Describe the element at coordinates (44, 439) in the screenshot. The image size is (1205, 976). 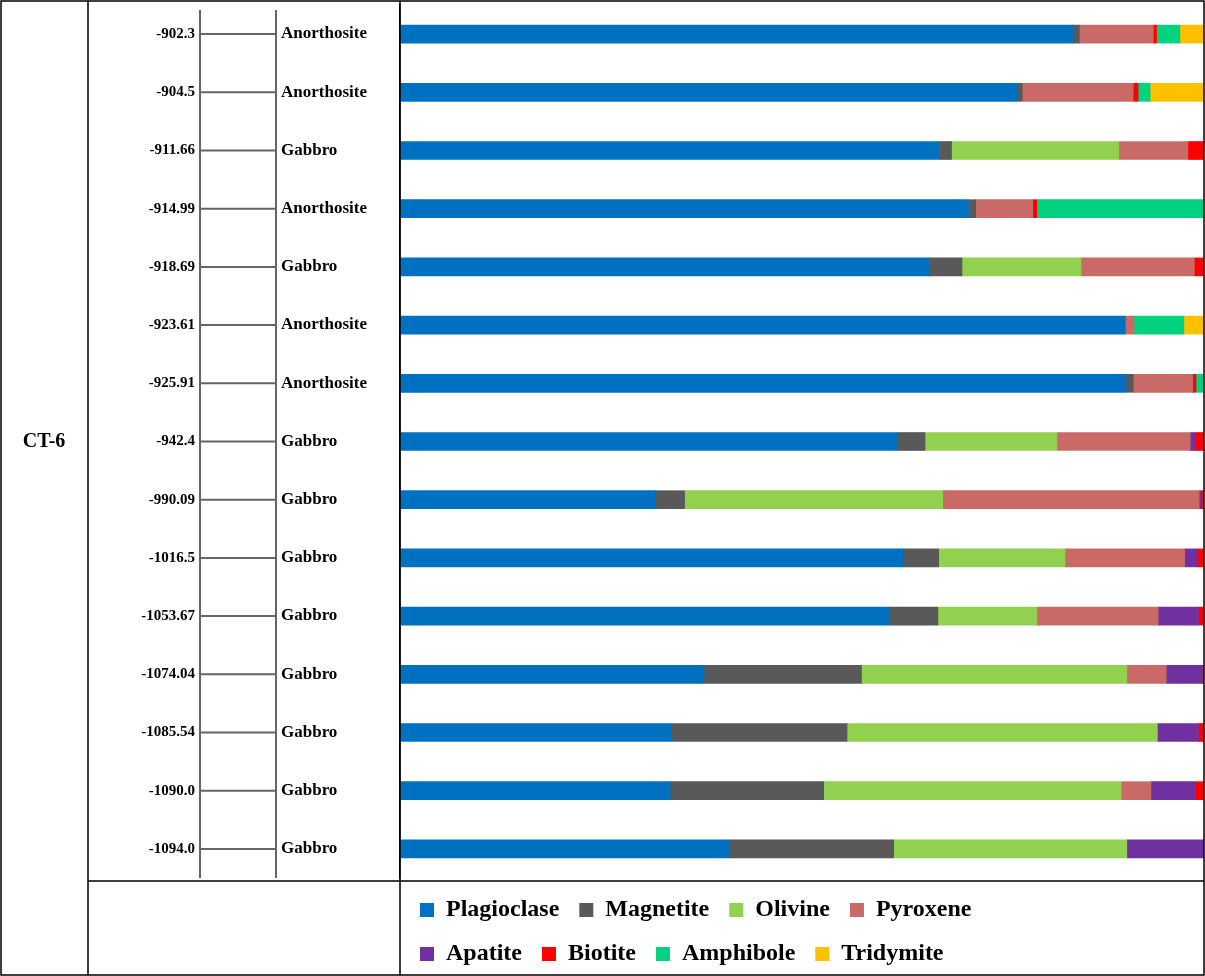
I see `text: CT-6` at that location.